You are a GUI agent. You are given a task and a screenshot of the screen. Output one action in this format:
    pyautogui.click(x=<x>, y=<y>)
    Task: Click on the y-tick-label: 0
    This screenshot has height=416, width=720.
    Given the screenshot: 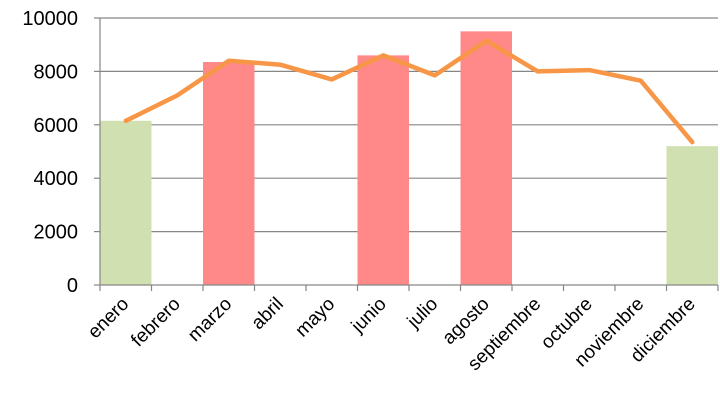 What is the action you would take?
    pyautogui.click(x=72, y=286)
    